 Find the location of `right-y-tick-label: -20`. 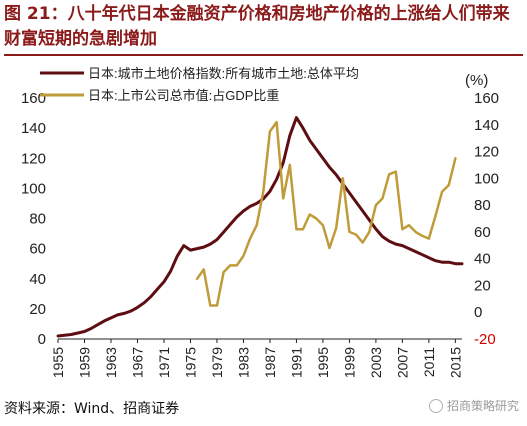

right-y-tick-label: -20 is located at coordinates (485, 339).